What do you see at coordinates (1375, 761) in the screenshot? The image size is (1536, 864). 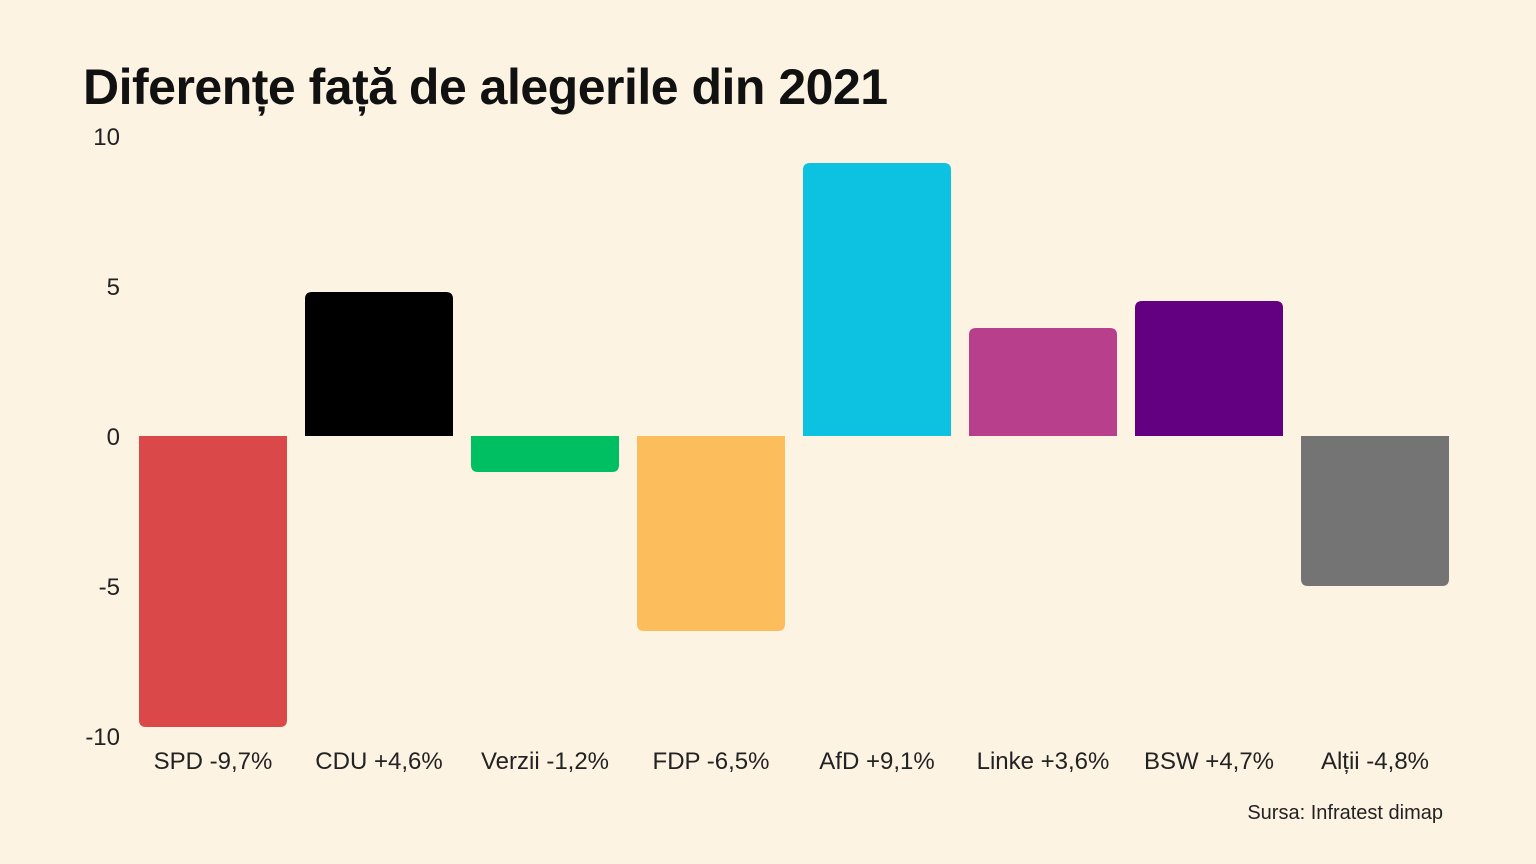 I see `x-category-label: Alții -4,8%` at bounding box center [1375, 761].